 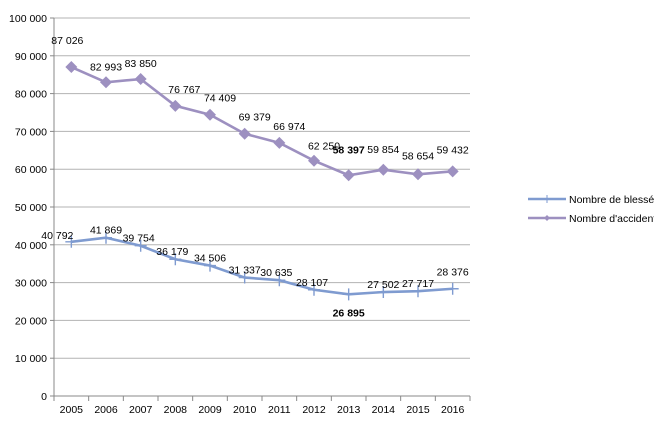 I want to click on y-tick-label: 80 000, so click(x=31, y=95).